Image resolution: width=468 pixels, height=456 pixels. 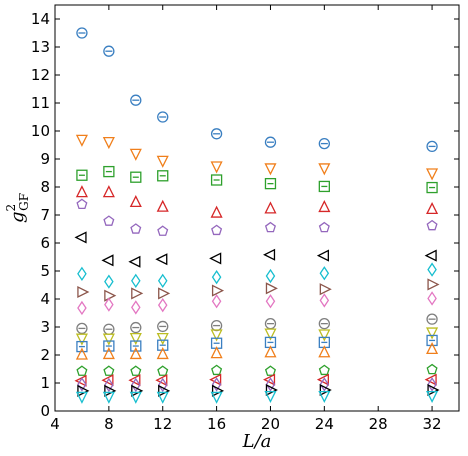 I want to click on x-tick-label: 20, so click(x=270, y=424).